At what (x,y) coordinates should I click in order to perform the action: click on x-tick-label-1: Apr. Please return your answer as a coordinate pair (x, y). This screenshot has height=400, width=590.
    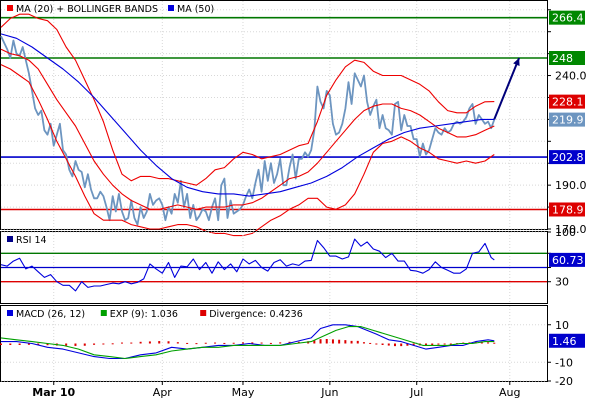
    Looking at the image, I should click on (163, 392).